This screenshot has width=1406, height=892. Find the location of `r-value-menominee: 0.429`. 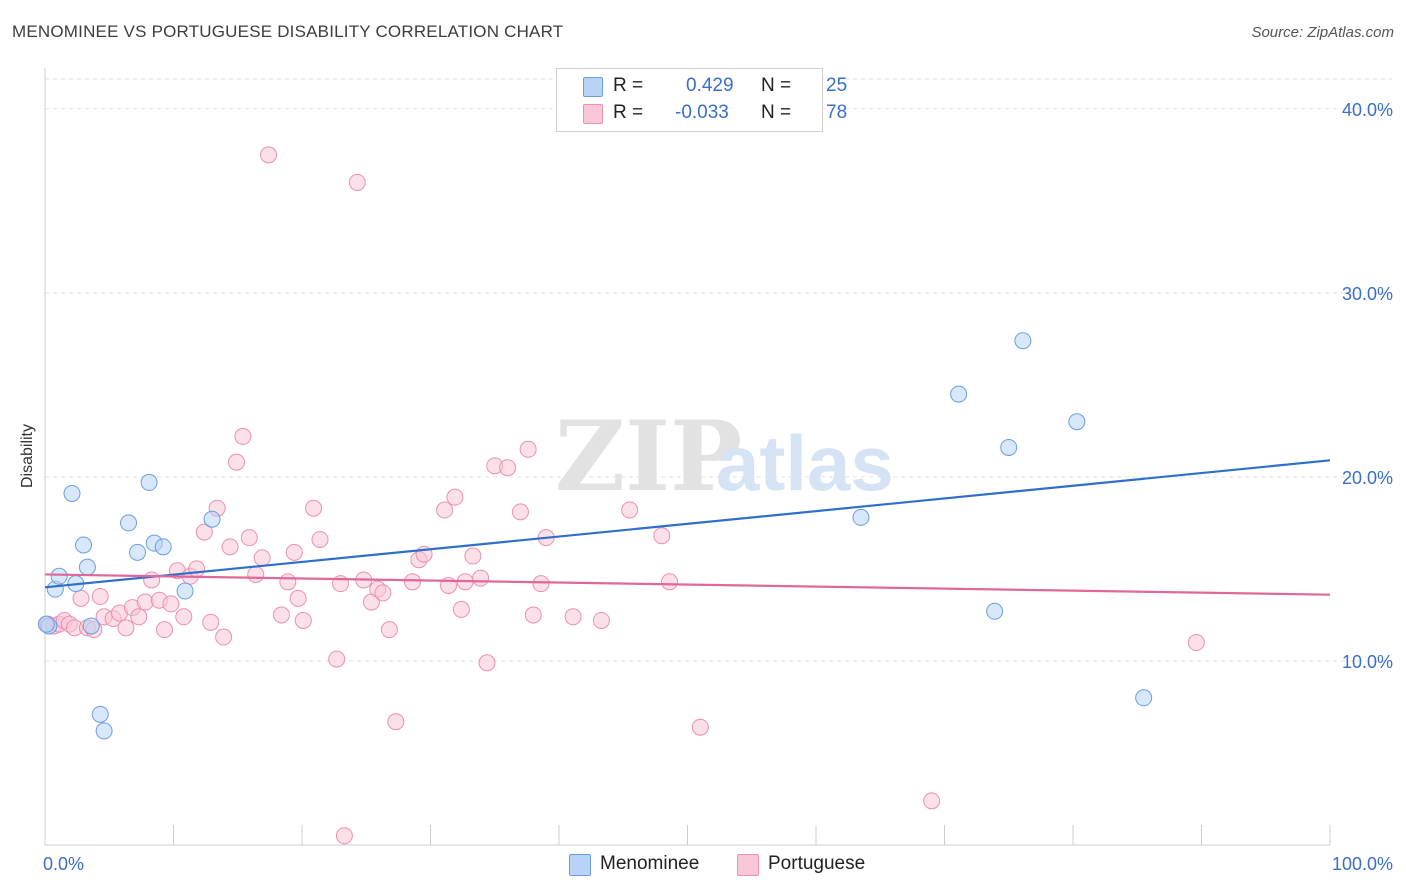

r-value-menominee: 0.429 is located at coordinates (710, 85).